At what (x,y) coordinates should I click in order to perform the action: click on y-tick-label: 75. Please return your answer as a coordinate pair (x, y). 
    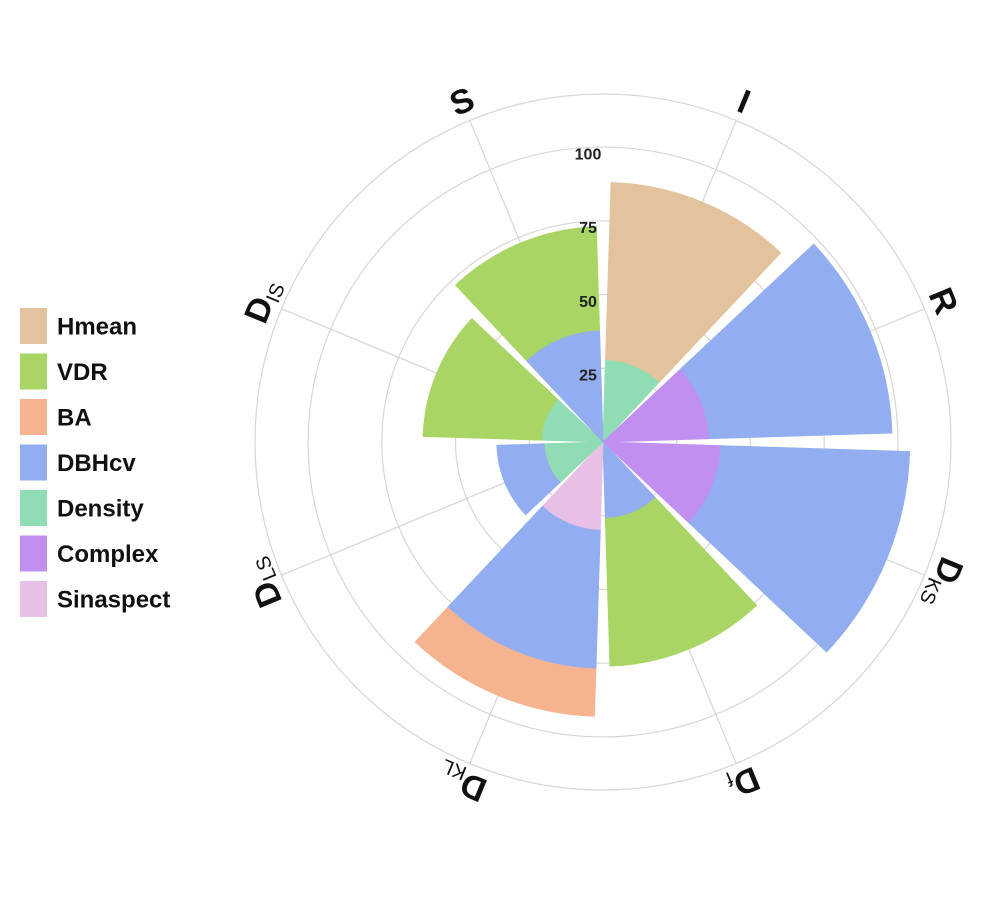
    Looking at the image, I should click on (588, 228).